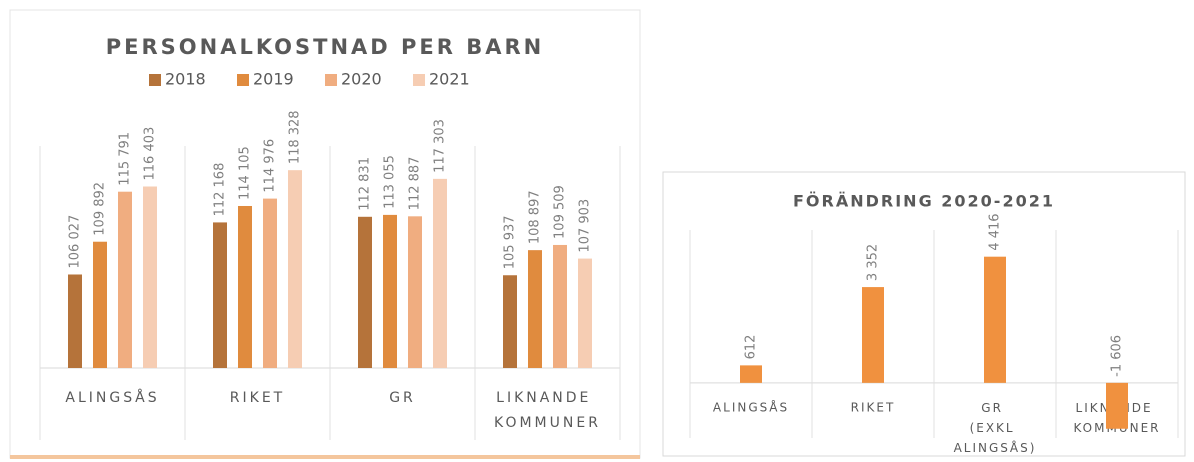 Image resolution: width=1194 pixels, height=462 pixels. Describe the element at coordinates (560, 212) in the screenshot. I see `data-label: 109 509` at that location.